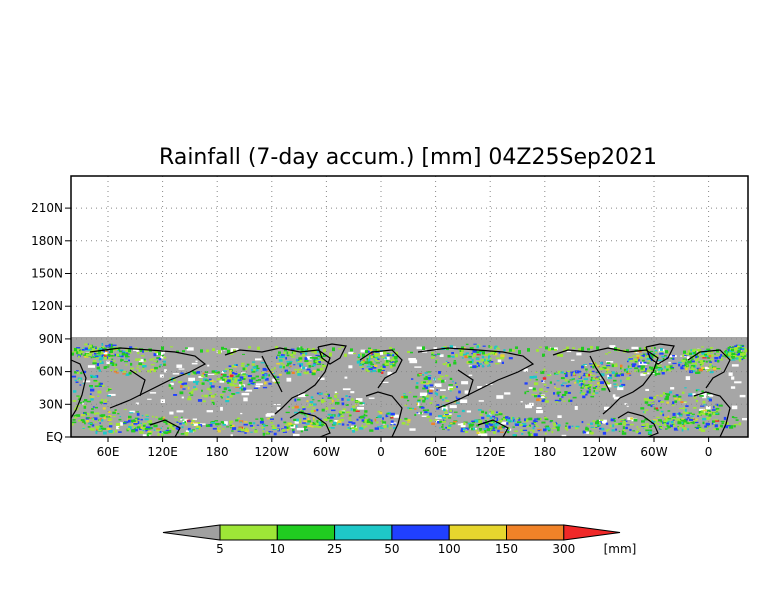 This screenshot has width=784, height=612. What do you see at coordinates (277, 549) in the screenshot?
I see `colorbar-label: 10` at bounding box center [277, 549].